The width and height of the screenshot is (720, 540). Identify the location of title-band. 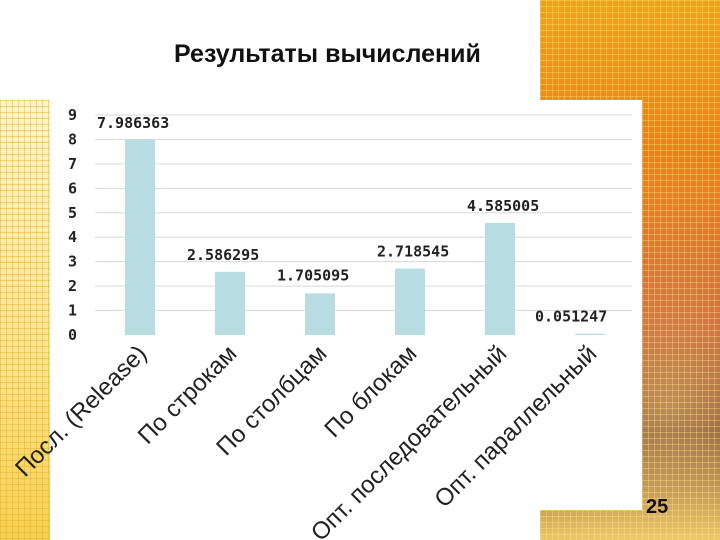
(295, 50).